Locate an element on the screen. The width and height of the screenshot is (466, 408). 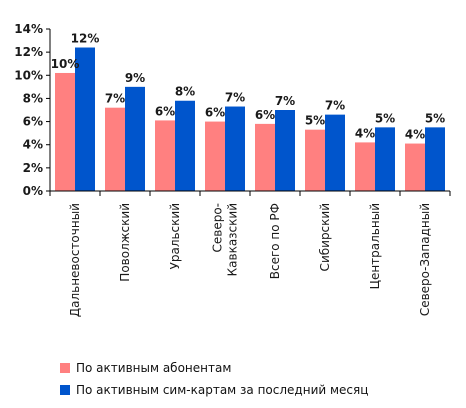
x-category-label: Всего по РФ is located at coordinates (275, 241).